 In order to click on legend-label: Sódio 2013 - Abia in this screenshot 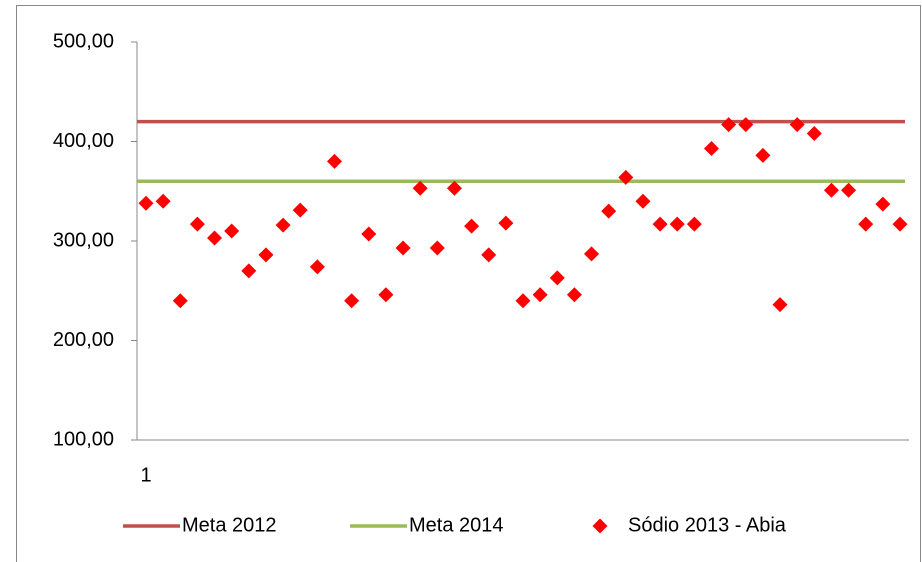, I will do `click(707, 525)`.